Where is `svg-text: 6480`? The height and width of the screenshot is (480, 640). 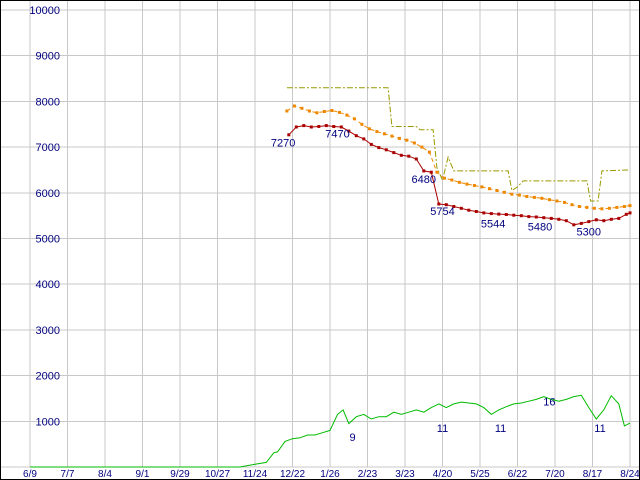 svg-text: 6480 is located at coordinates (424, 180).